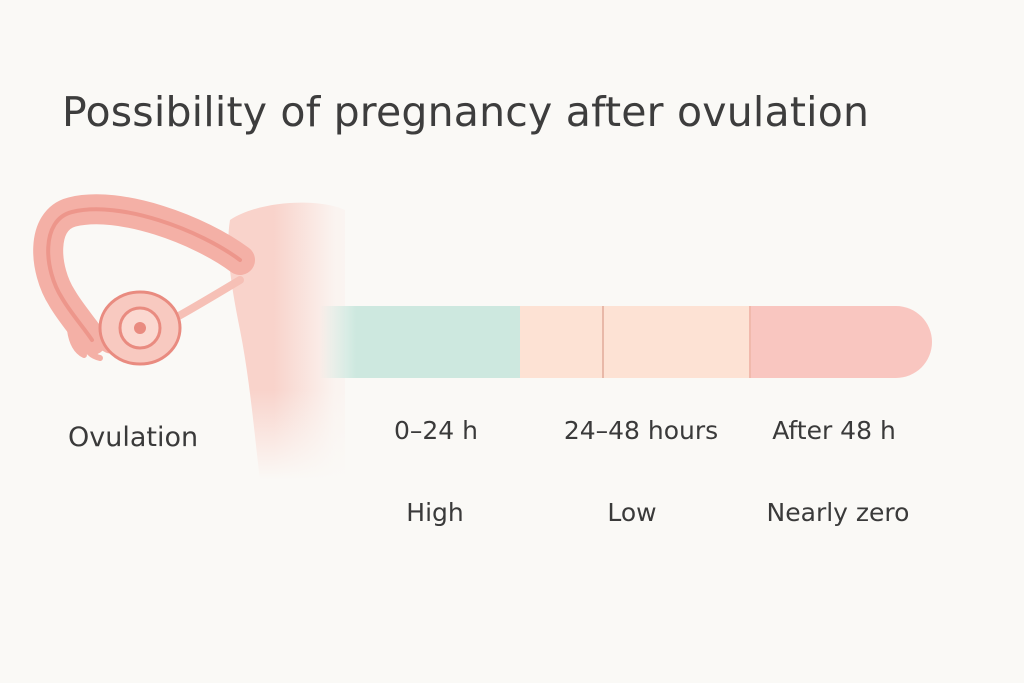  Describe the element at coordinates (133, 437) in the screenshot. I see `ovulation-label: Ovulation` at that location.